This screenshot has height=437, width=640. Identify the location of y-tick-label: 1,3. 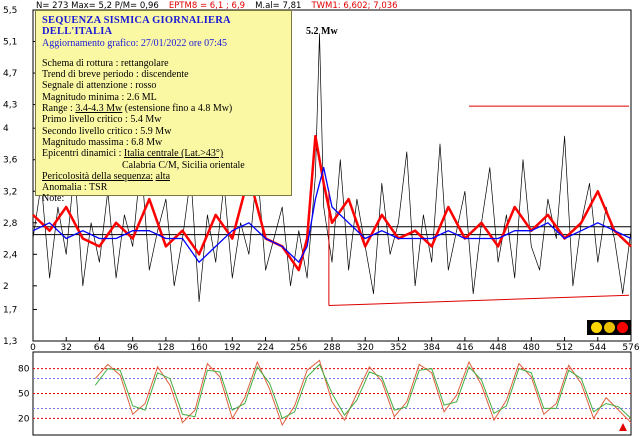
(10, 342).